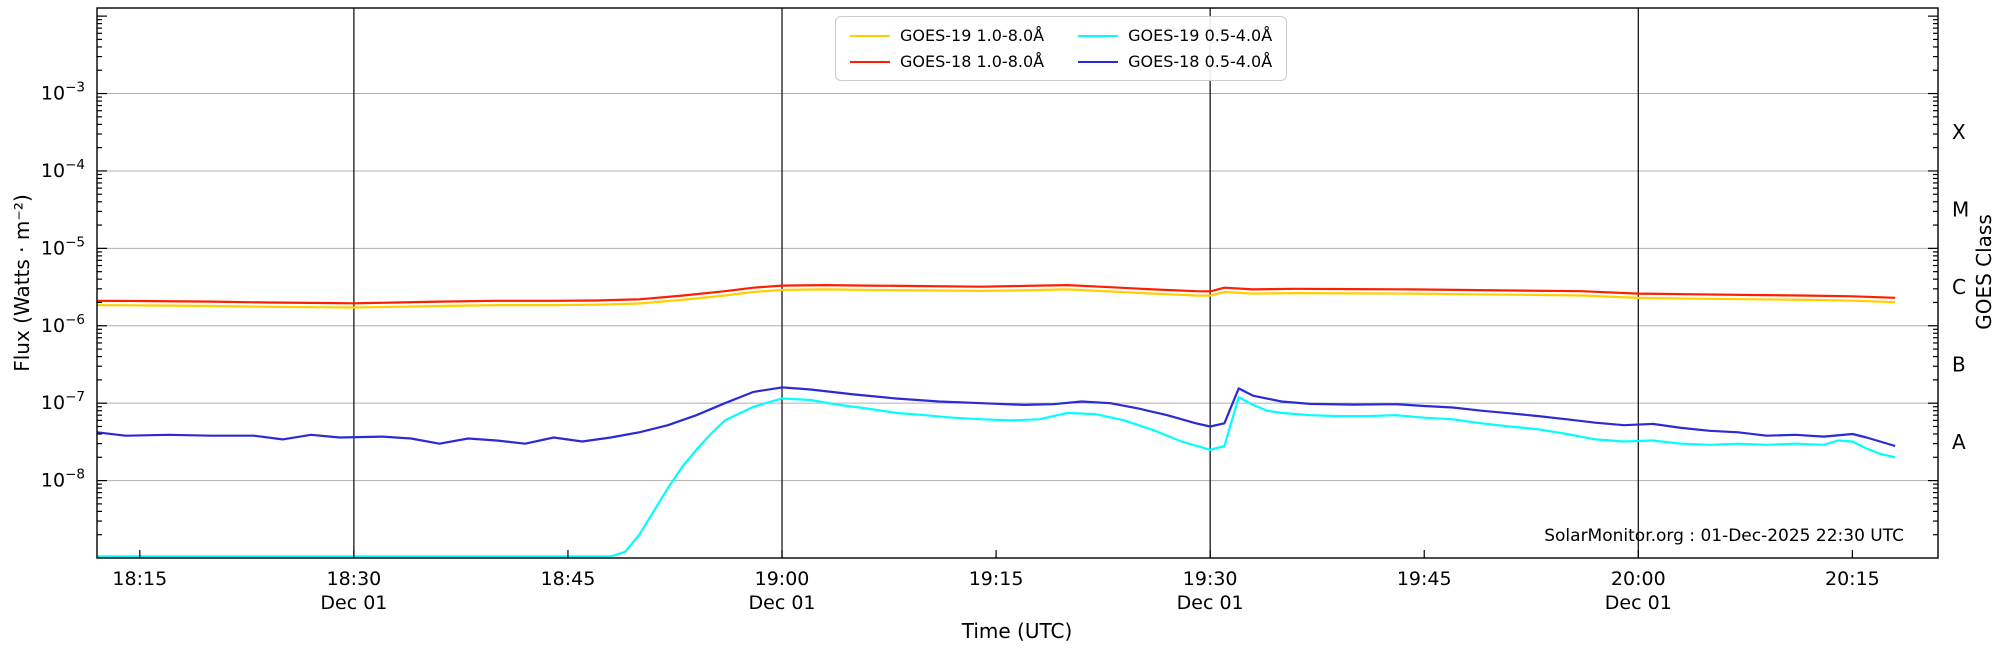  Describe the element at coordinates (63, 324) in the screenshot. I see `y-tick-label: 10⁻⁶` at that location.